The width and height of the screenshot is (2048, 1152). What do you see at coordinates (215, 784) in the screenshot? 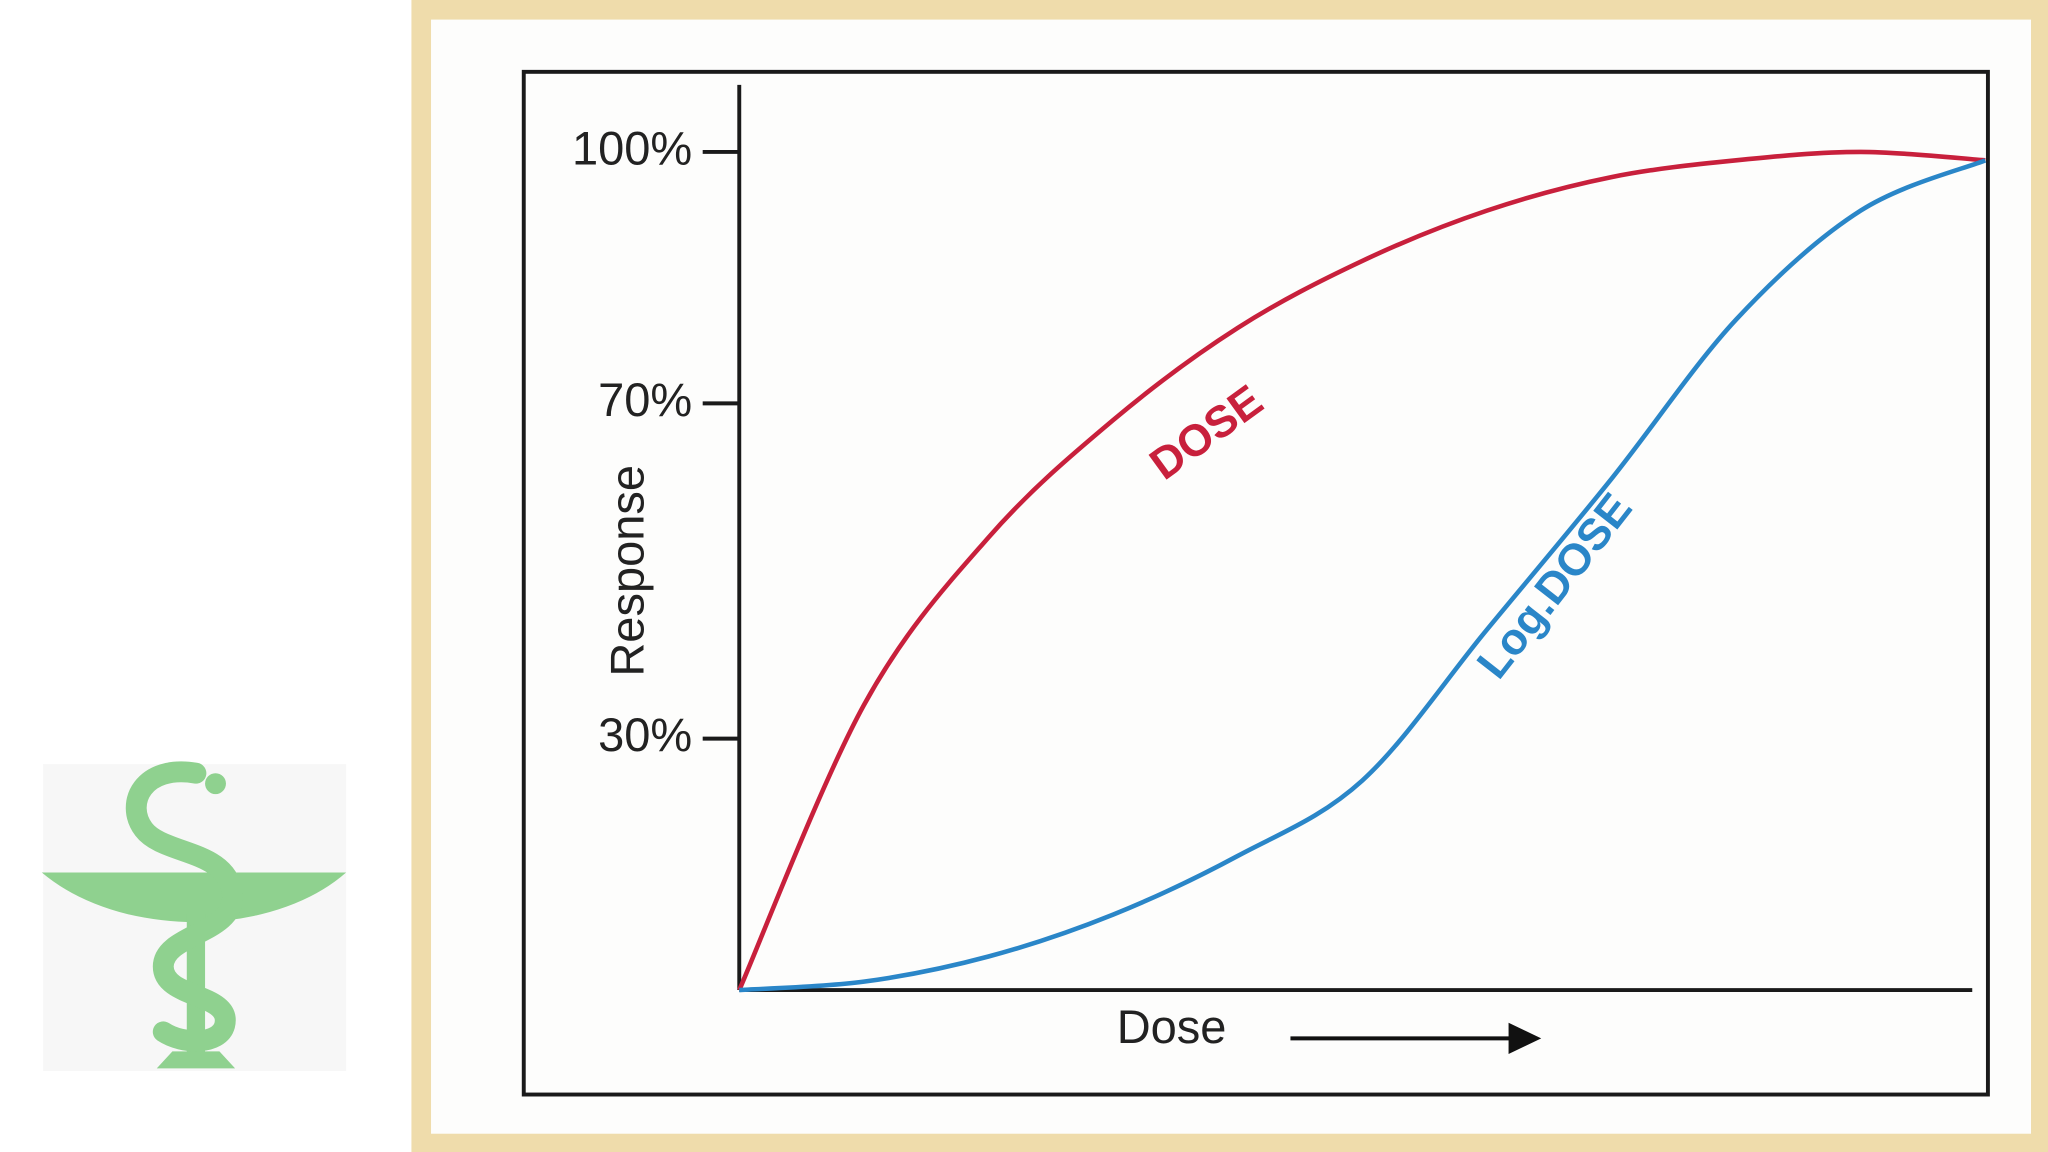
I see `logo-snake-head` at bounding box center [215, 784].